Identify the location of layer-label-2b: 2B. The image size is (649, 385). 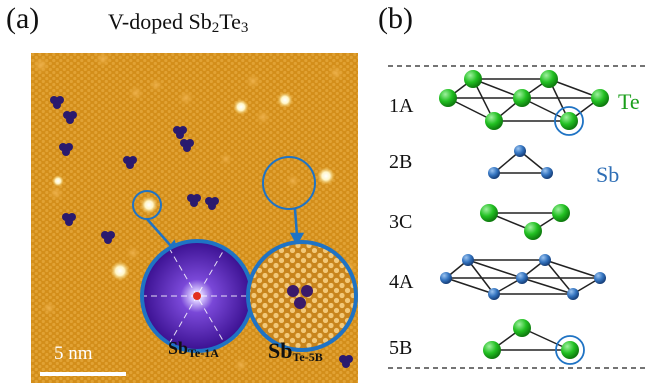
(401, 162).